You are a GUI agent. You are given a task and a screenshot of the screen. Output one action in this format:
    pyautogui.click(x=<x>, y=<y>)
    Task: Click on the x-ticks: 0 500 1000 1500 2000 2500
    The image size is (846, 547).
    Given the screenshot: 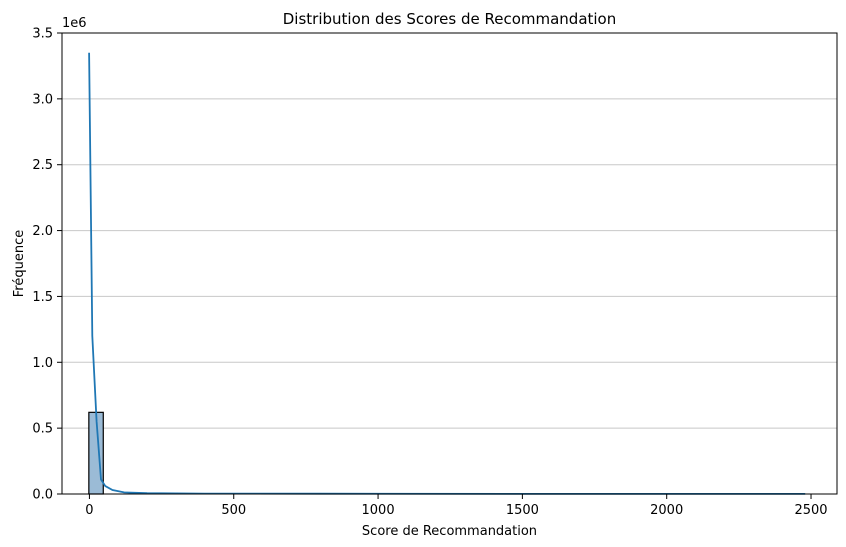 What is the action you would take?
    pyautogui.click(x=456, y=506)
    